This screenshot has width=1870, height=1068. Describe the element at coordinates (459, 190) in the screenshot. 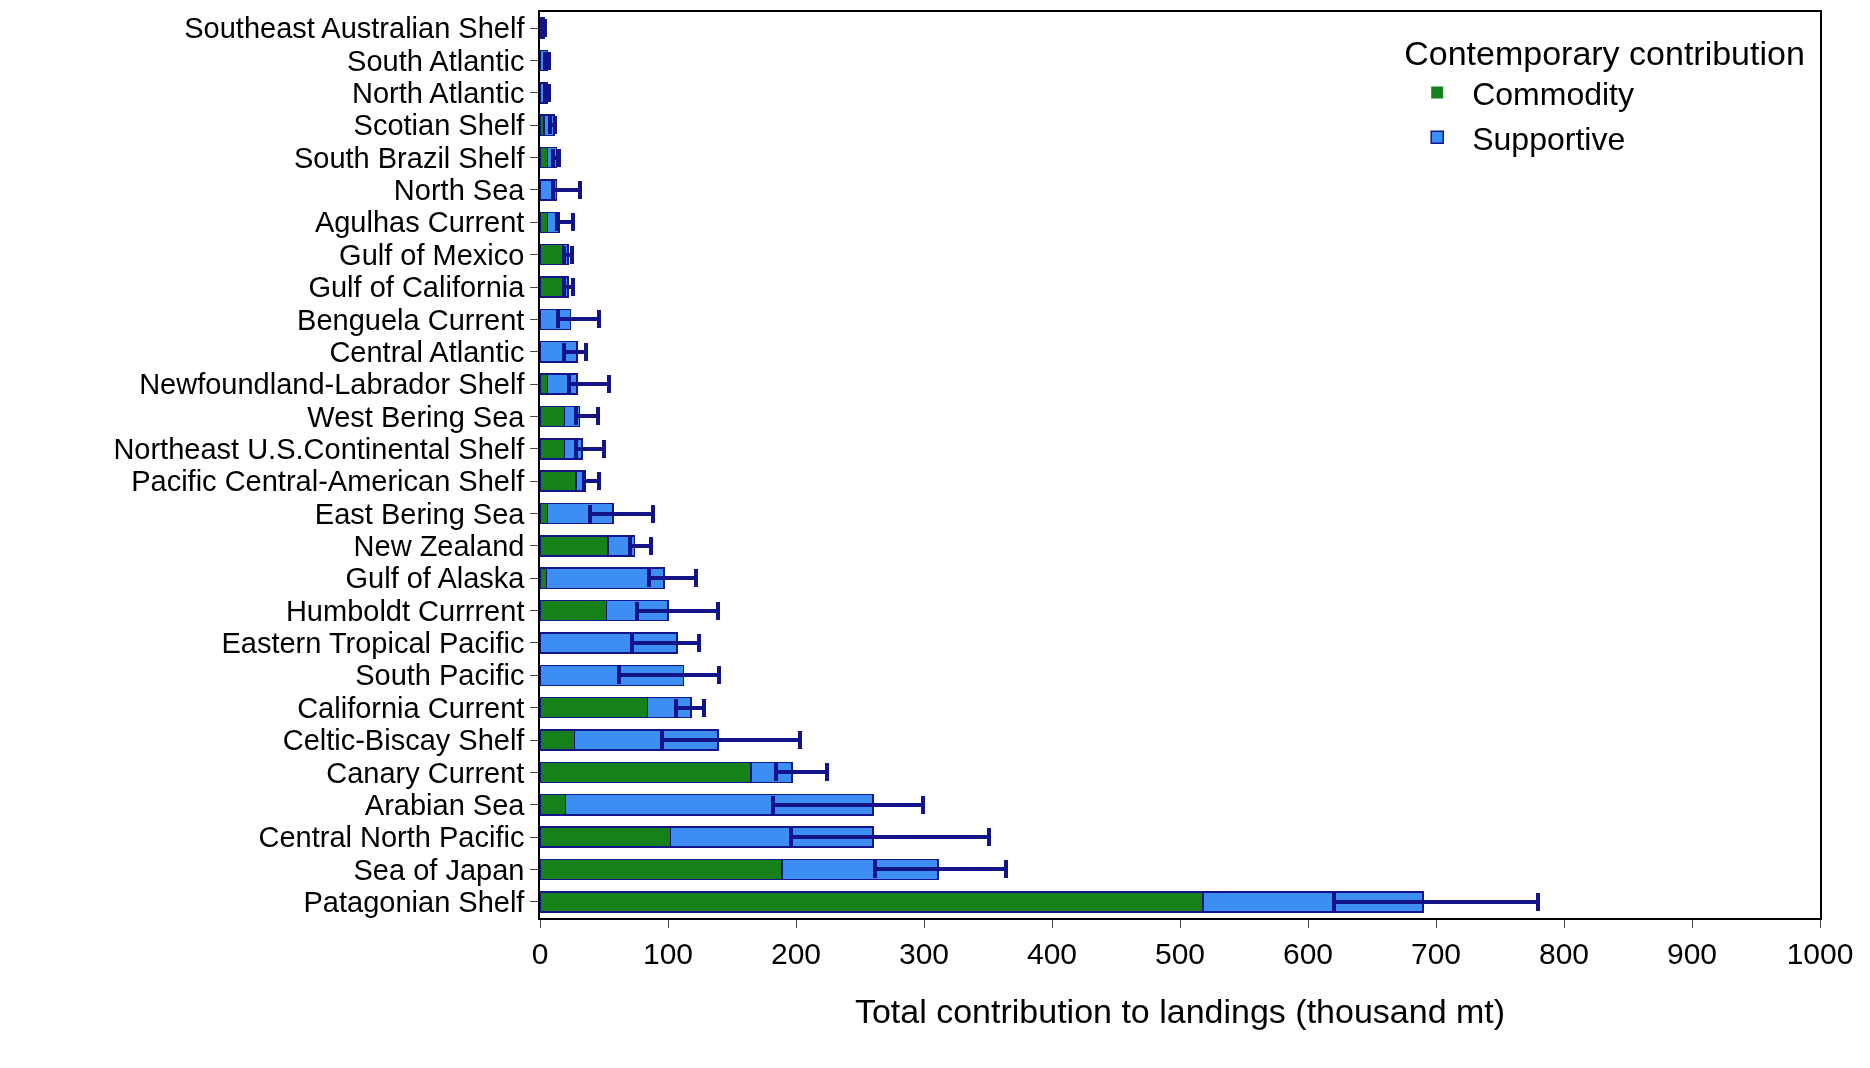

I see `y-tick-label: North Sea` at that location.